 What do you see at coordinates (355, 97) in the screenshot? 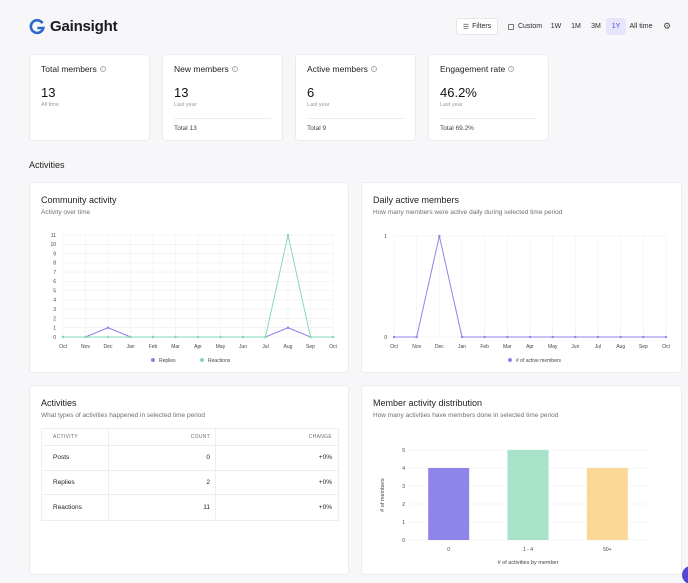
I see `kpi-card-active-members: Active members i 6 Last year Total 9` at bounding box center [355, 97].